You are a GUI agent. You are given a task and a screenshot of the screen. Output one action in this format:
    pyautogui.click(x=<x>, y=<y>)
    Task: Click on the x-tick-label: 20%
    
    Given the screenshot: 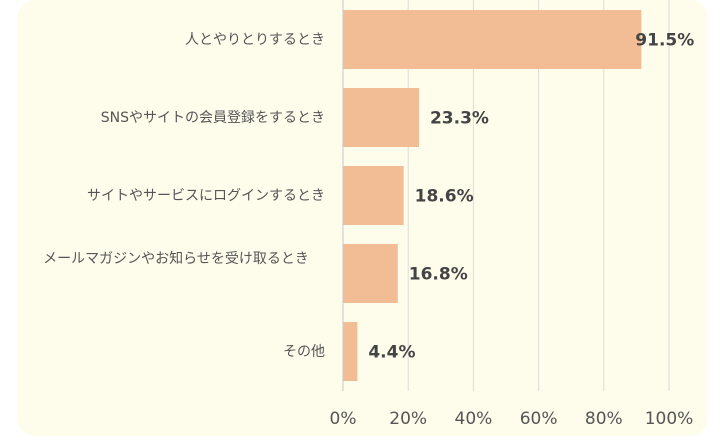 What is the action you would take?
    pyautogui.click(x=408, y=419)
    